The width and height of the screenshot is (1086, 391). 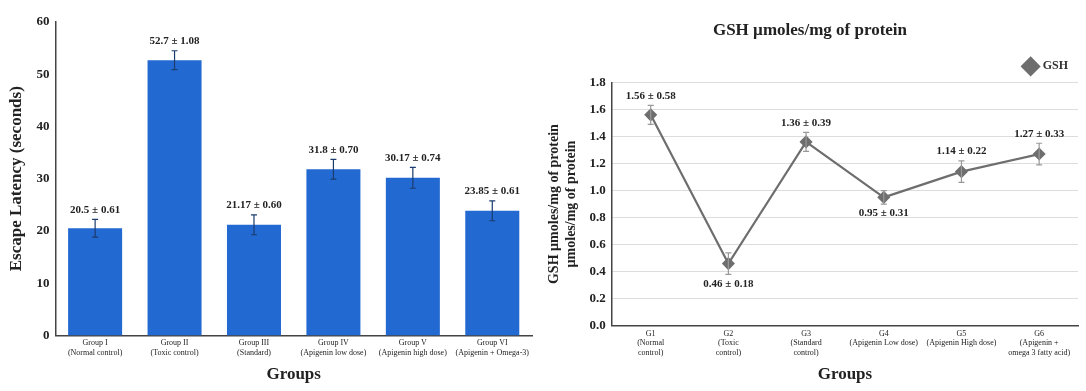 What do you see at coordinates (883, 212) in the screenshot?
I see `data-label: 0.95 ± 0.31` at bounding box center [883, 212].